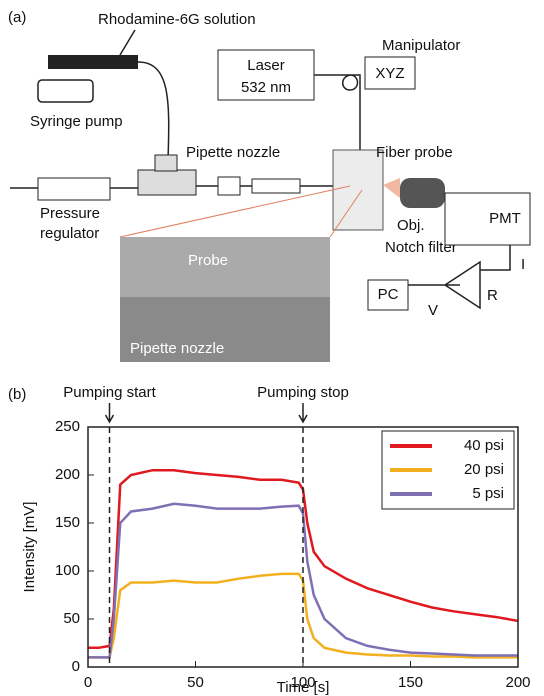  Describe the element at coordinates (303, 615) in the screenshot. I see `series-line` at that location.